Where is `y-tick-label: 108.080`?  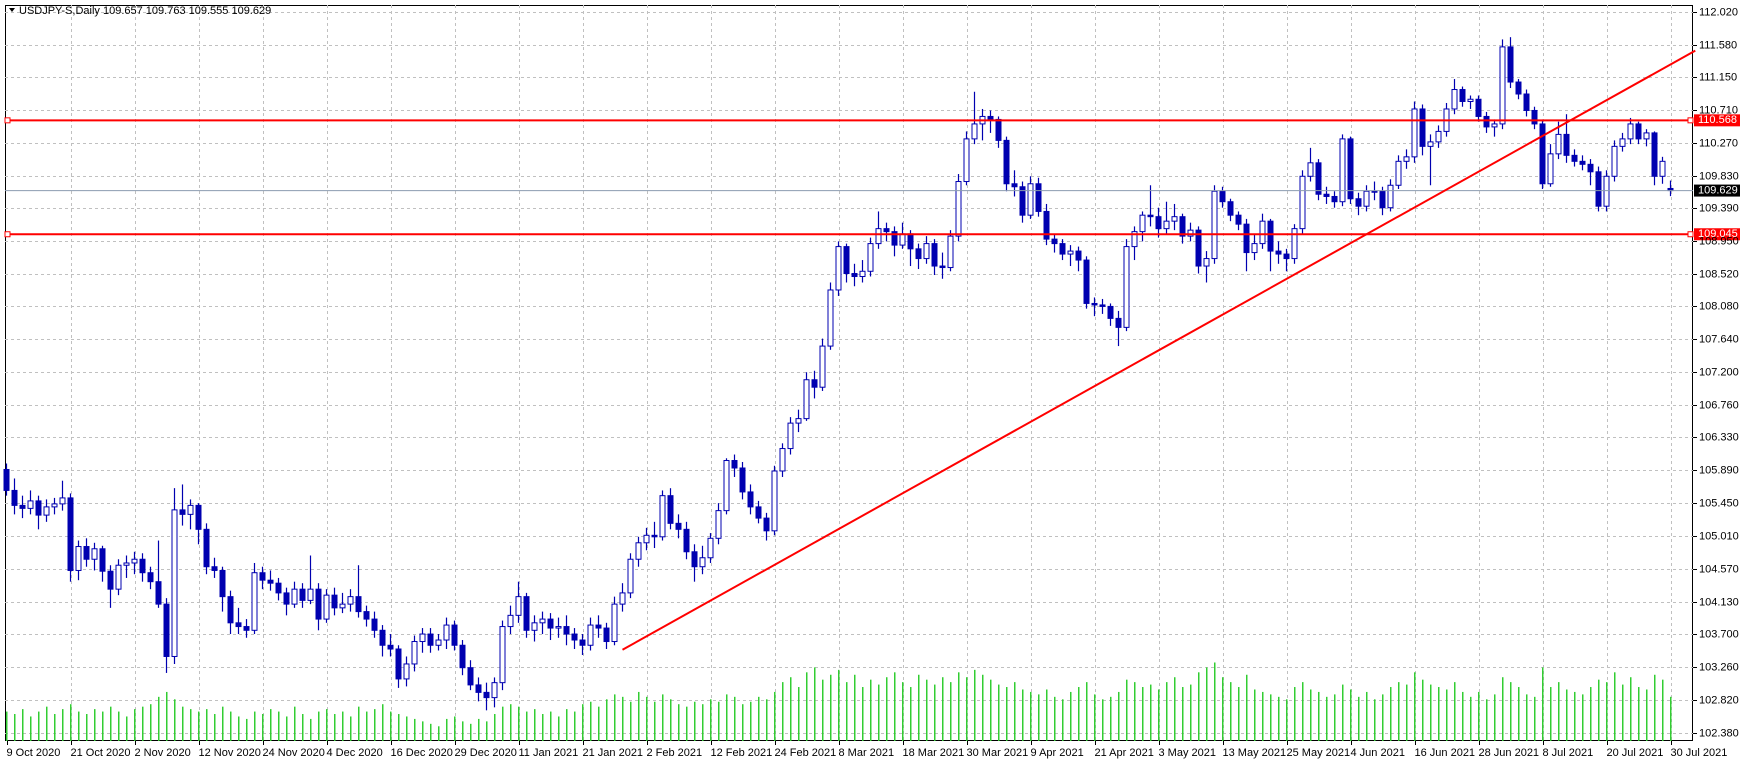
y-tick-label: 108.080 is located at coordinates (1719, 306).